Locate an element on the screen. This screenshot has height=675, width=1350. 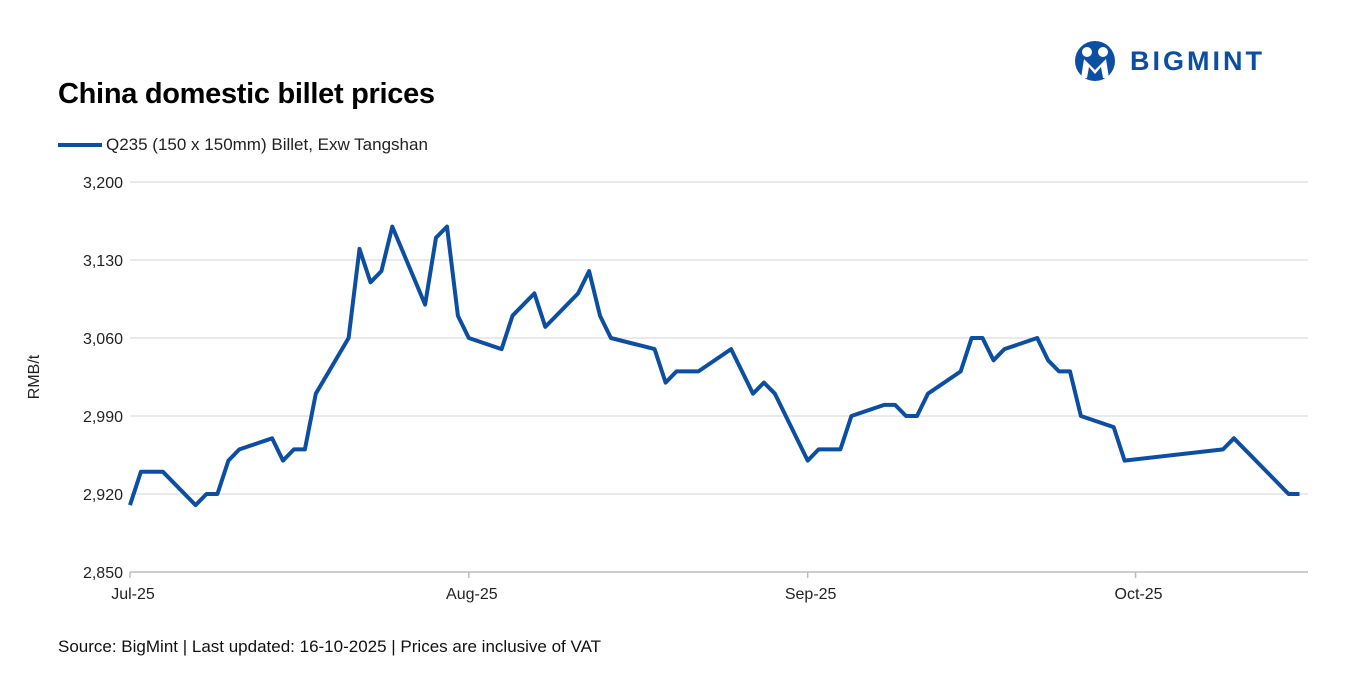
legend: Q235 (150 x 150mm) Billet, Exw Tangshan is located at coordinates (243, 145).